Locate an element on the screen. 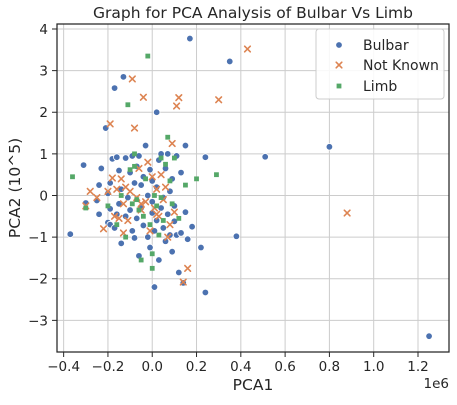 This screenshot has height=405, width=457. x-tick-label: 1.2 is located at coordinates (417, 367).